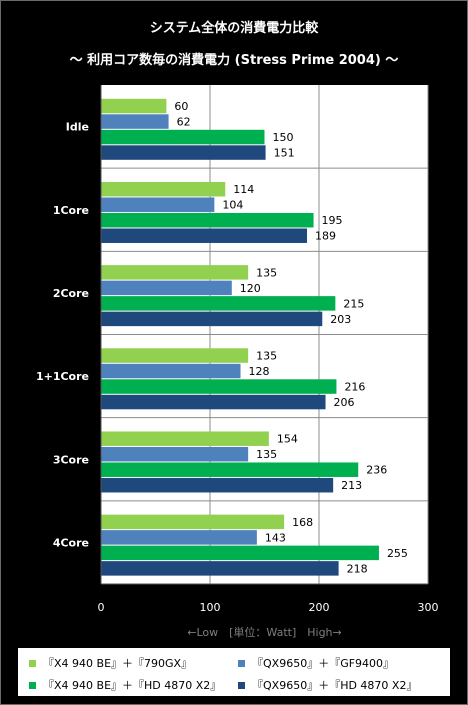 The height and width of the screenshot is (705, 468). Describe the element at coordinates (287, 439) in the screenshot. I see `data-label: 154` at that location.